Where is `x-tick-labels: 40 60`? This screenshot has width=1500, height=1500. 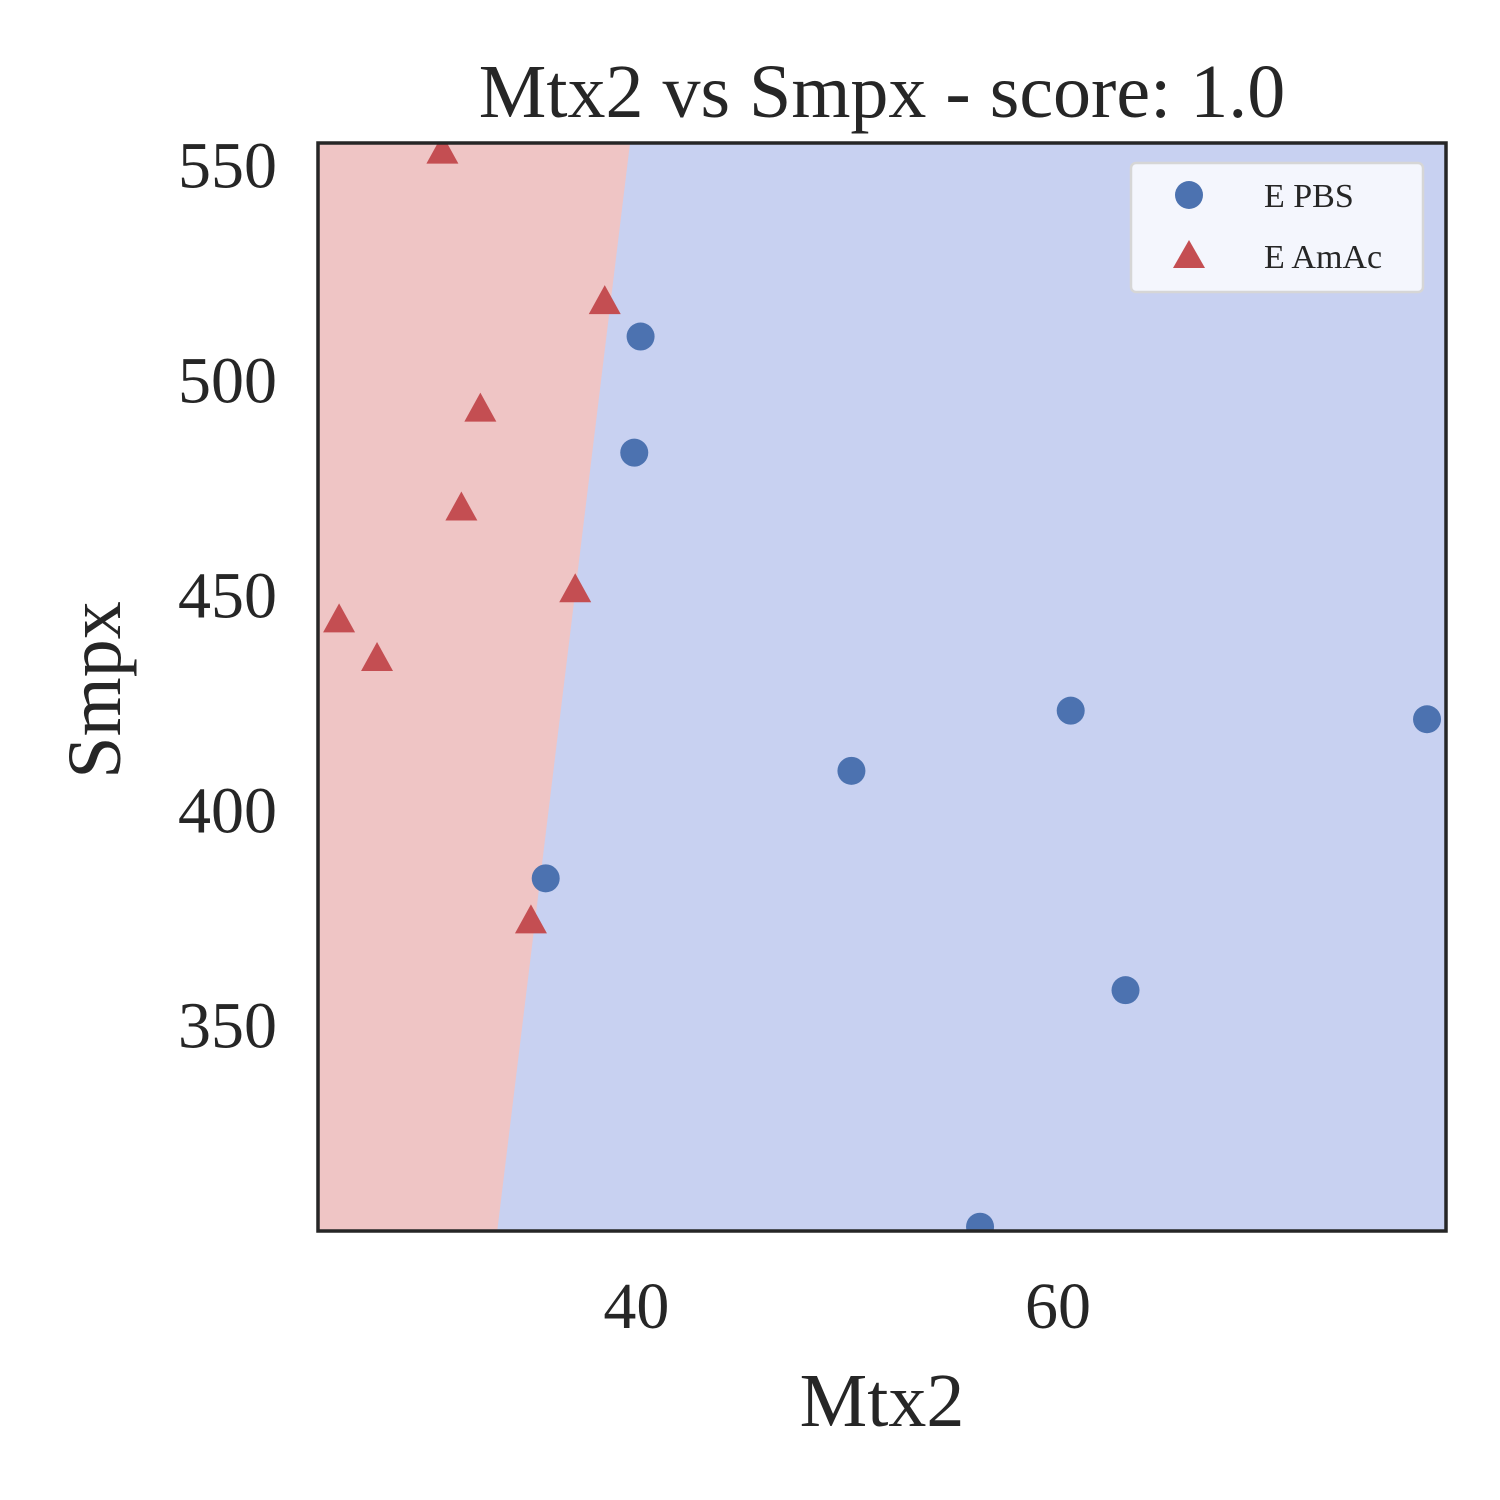 x-tick-labels: 40 60 is located at coordinates (847, 1306).